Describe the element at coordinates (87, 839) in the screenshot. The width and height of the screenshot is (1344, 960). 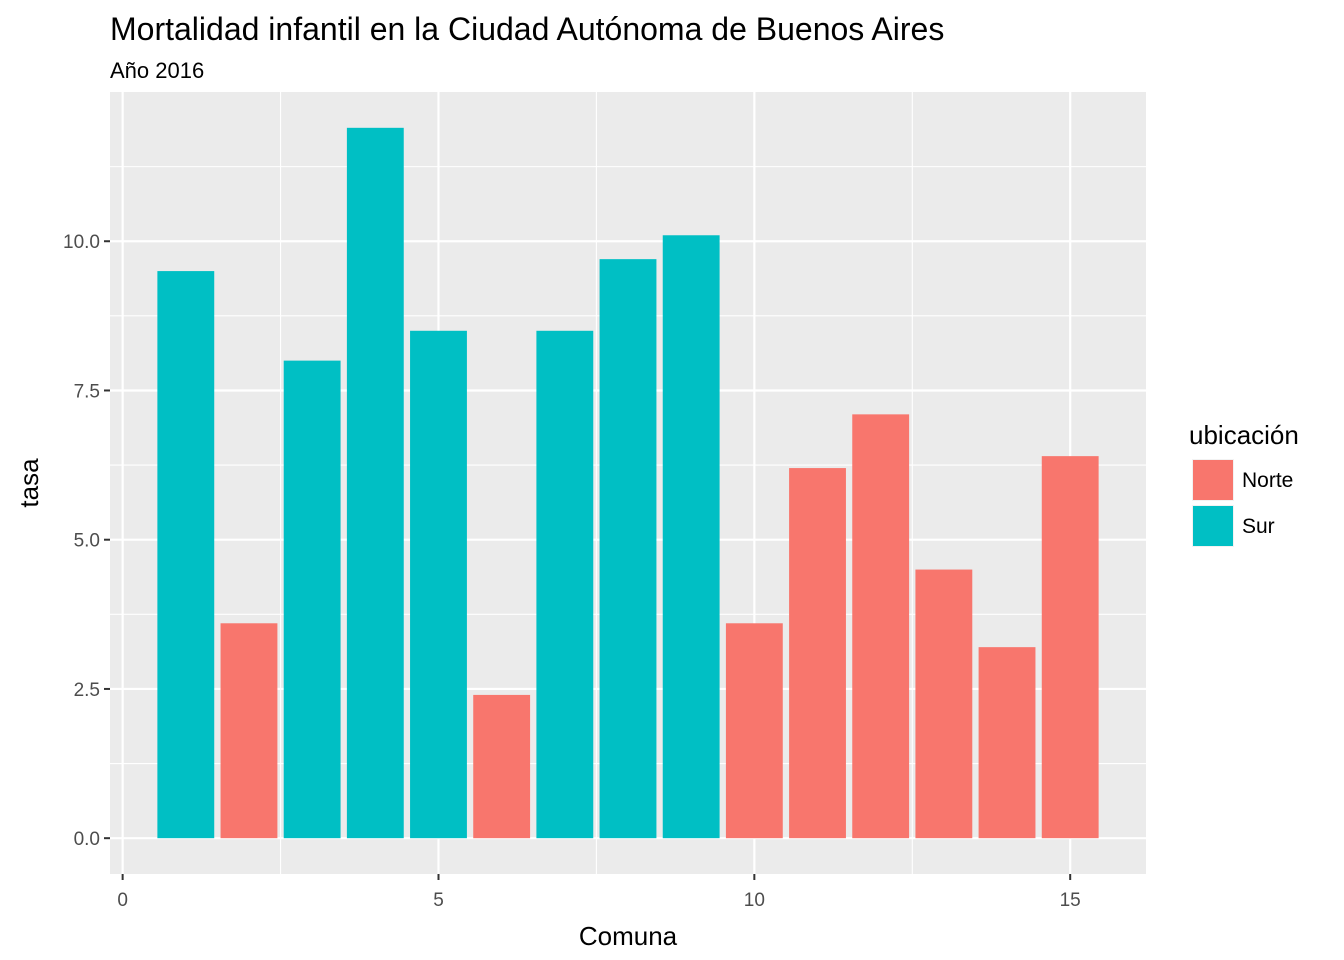
I see `y-tick-label: 0.0` at that location.